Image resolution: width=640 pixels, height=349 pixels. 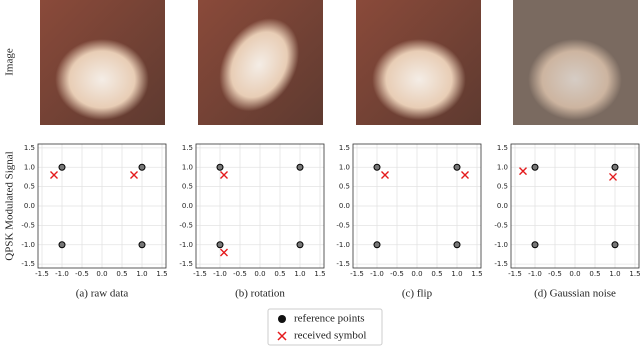 What do you see at coordinates (260, 294) in the screenshot?
I see `caption: (b) rotation` at bounding box center [260, 294].